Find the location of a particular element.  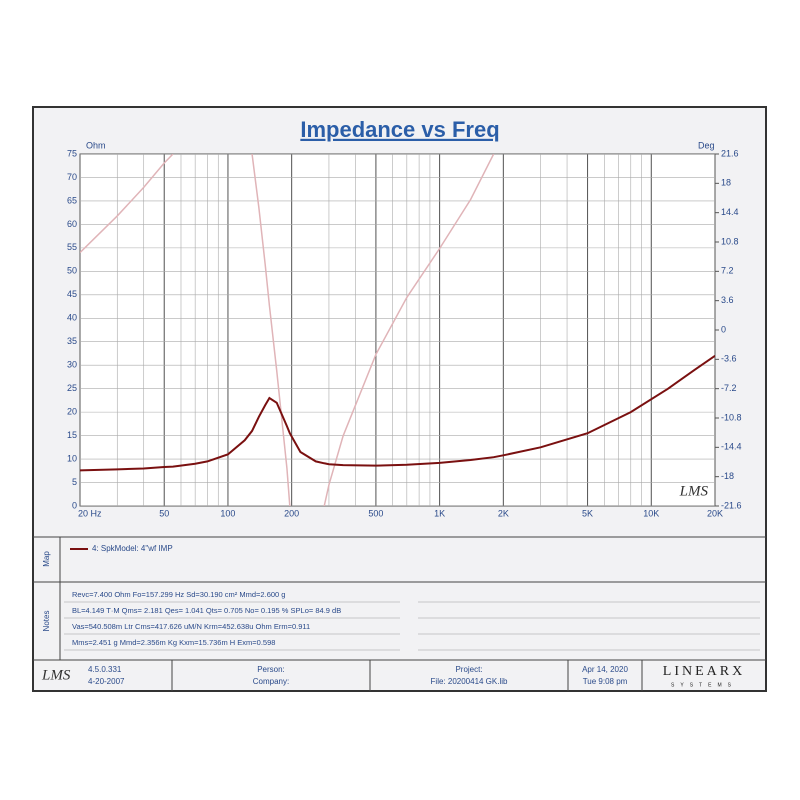

time: Tue 9:08 pm is located at coordinates (605, 681).